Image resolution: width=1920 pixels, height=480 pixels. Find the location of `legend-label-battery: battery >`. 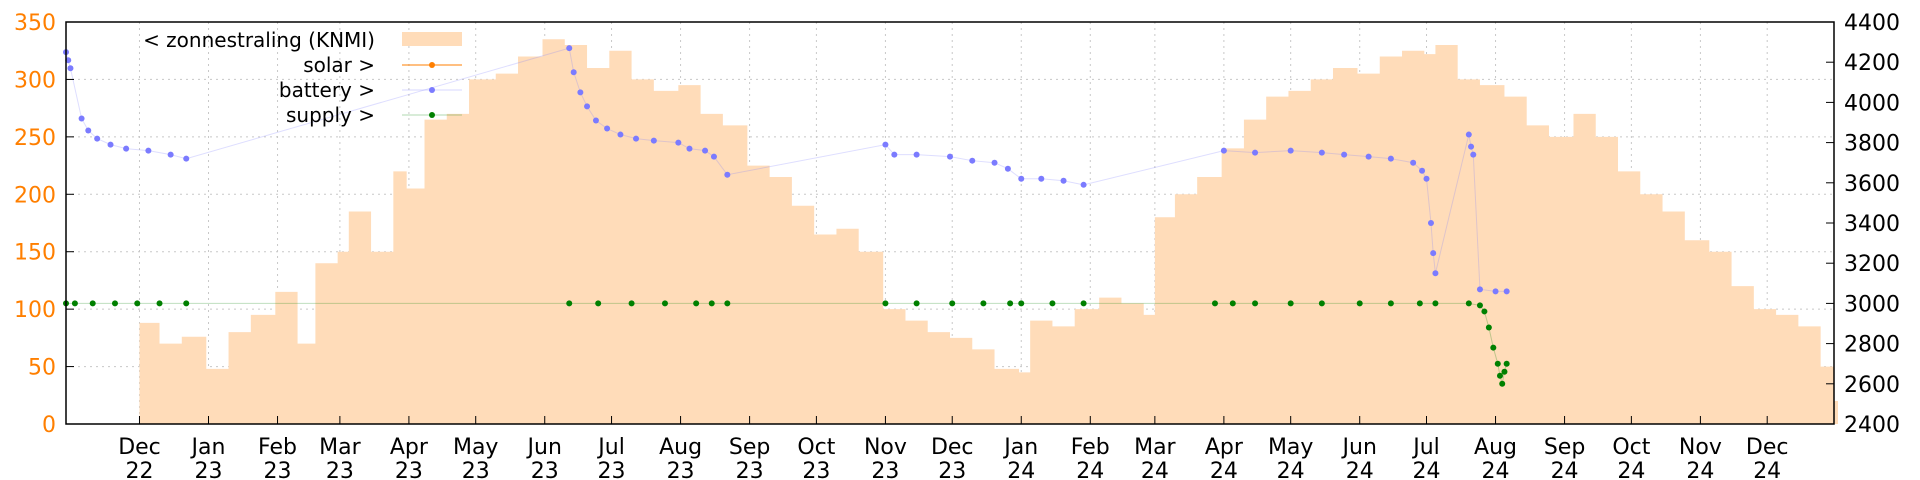

legend-label-battery: battery > is located at coordinates (327, 90).